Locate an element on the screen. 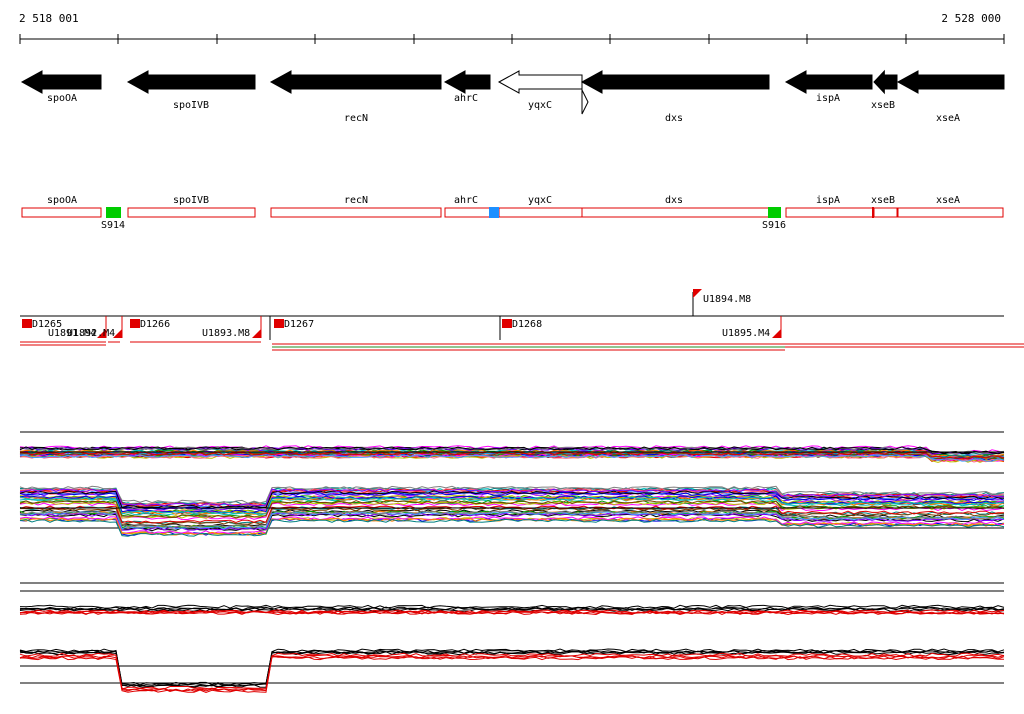 This screenshot has height=714, width=1024. transcription-unit-label: U1893.M8 is located at coordinates (226, 333).